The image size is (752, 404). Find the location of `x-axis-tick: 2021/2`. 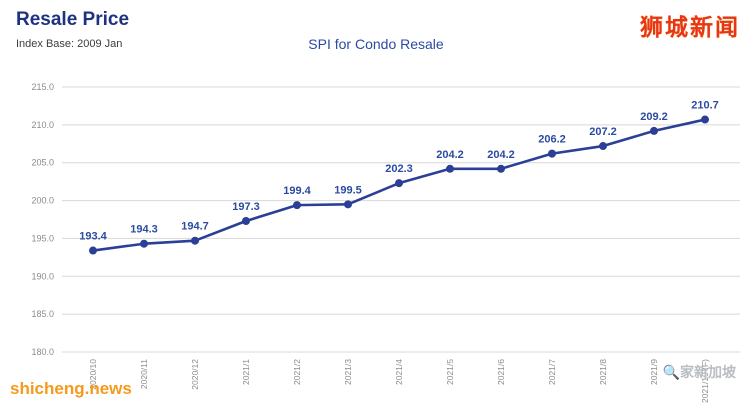

x-axis-tick: 2021/2 is located at coordinates (297, 372).